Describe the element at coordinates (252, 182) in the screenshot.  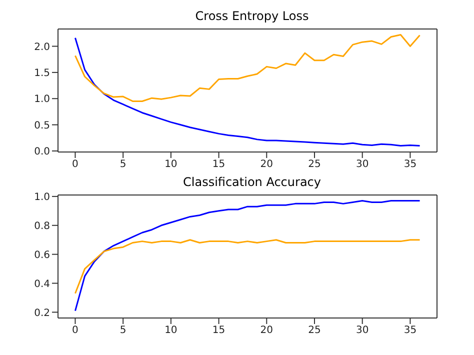
I see `chart-title: Classification Accuracy` at that location.